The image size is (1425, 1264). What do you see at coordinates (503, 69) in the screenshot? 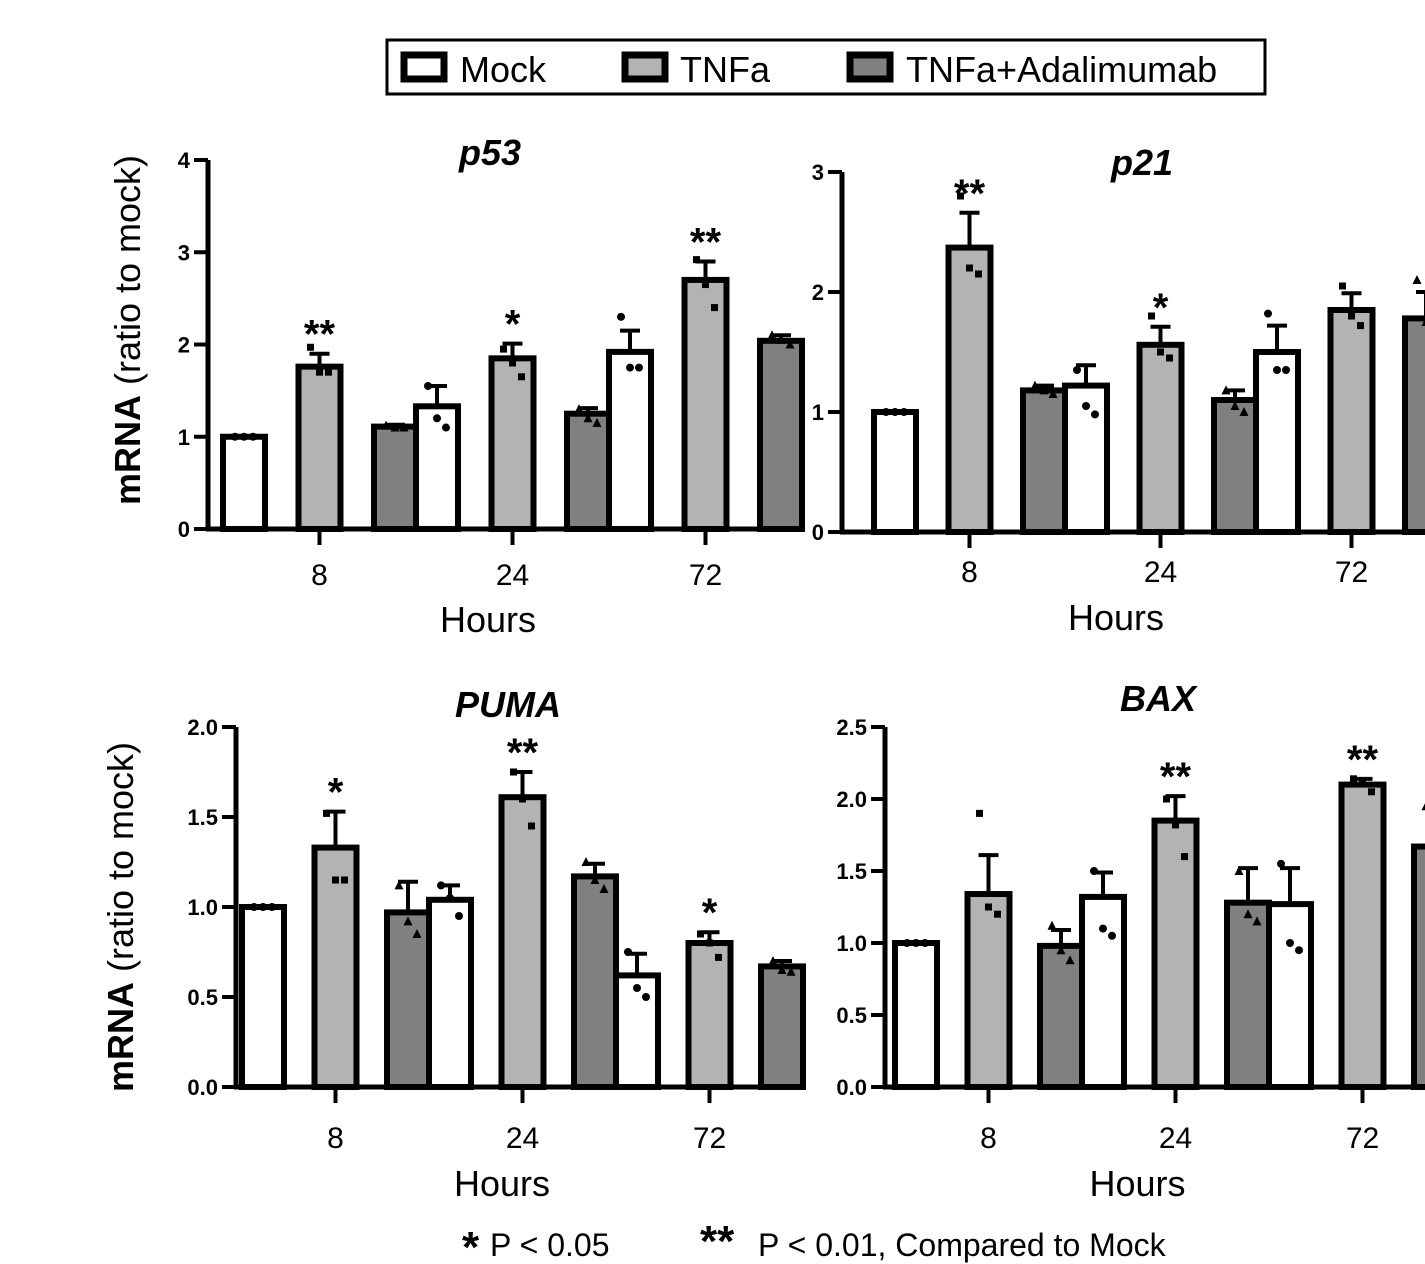
I see `legend-label-mock: Mock` at bounding box center [503, 69].